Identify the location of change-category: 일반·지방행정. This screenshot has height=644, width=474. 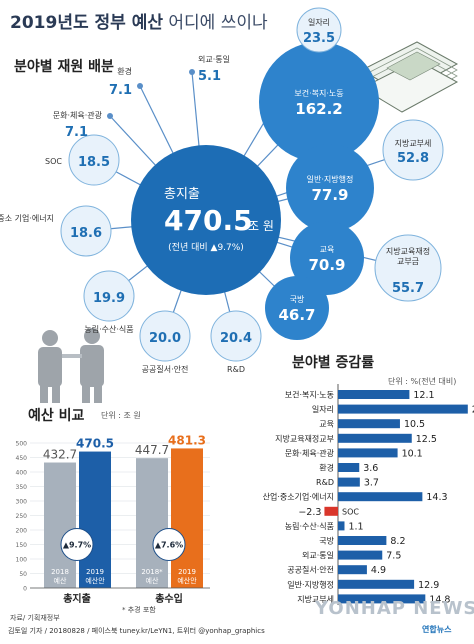
(310, 584).